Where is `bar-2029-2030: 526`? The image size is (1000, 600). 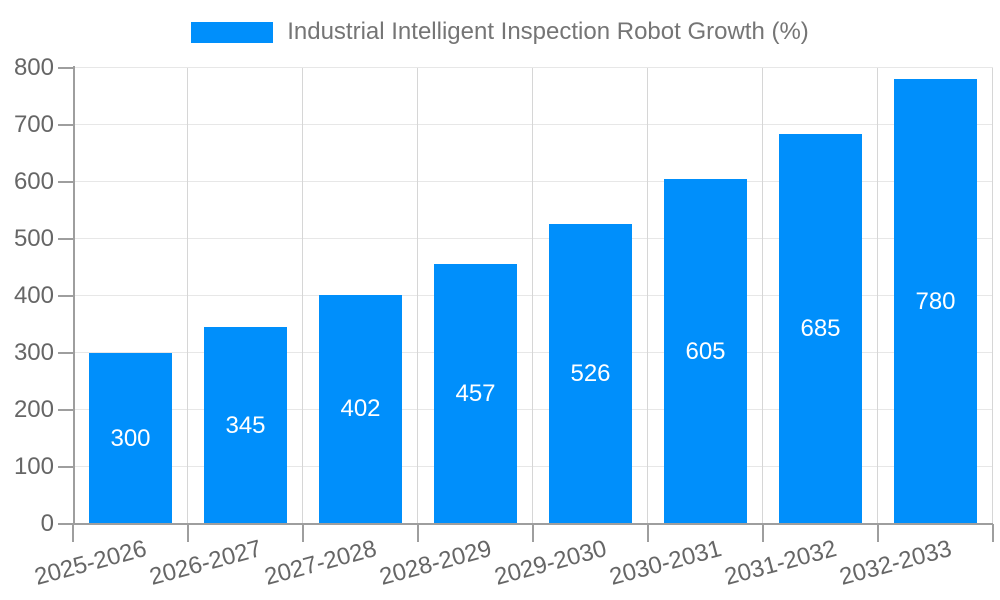 bar-2029-2030: 526 is located at coordinates (590, 374).